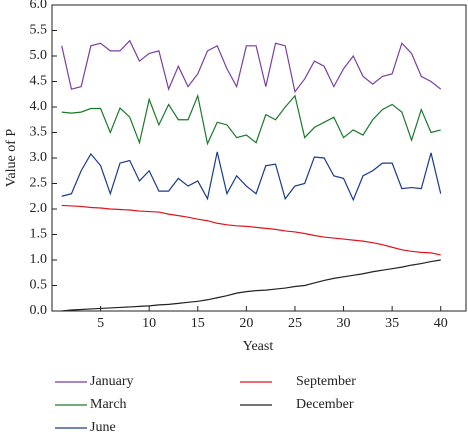 This screenshot has width=468, height=435. What do you see at coordinates (100, 323) in the screenshot?
I see `x-tick-label: 5` at bounding box center [100, 323].